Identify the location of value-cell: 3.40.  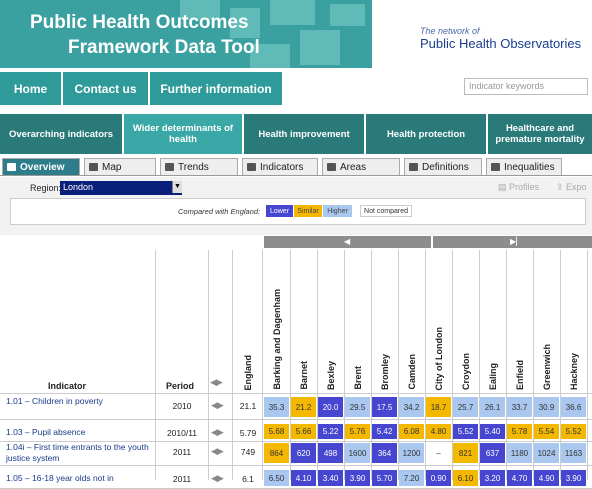
(330, 478).